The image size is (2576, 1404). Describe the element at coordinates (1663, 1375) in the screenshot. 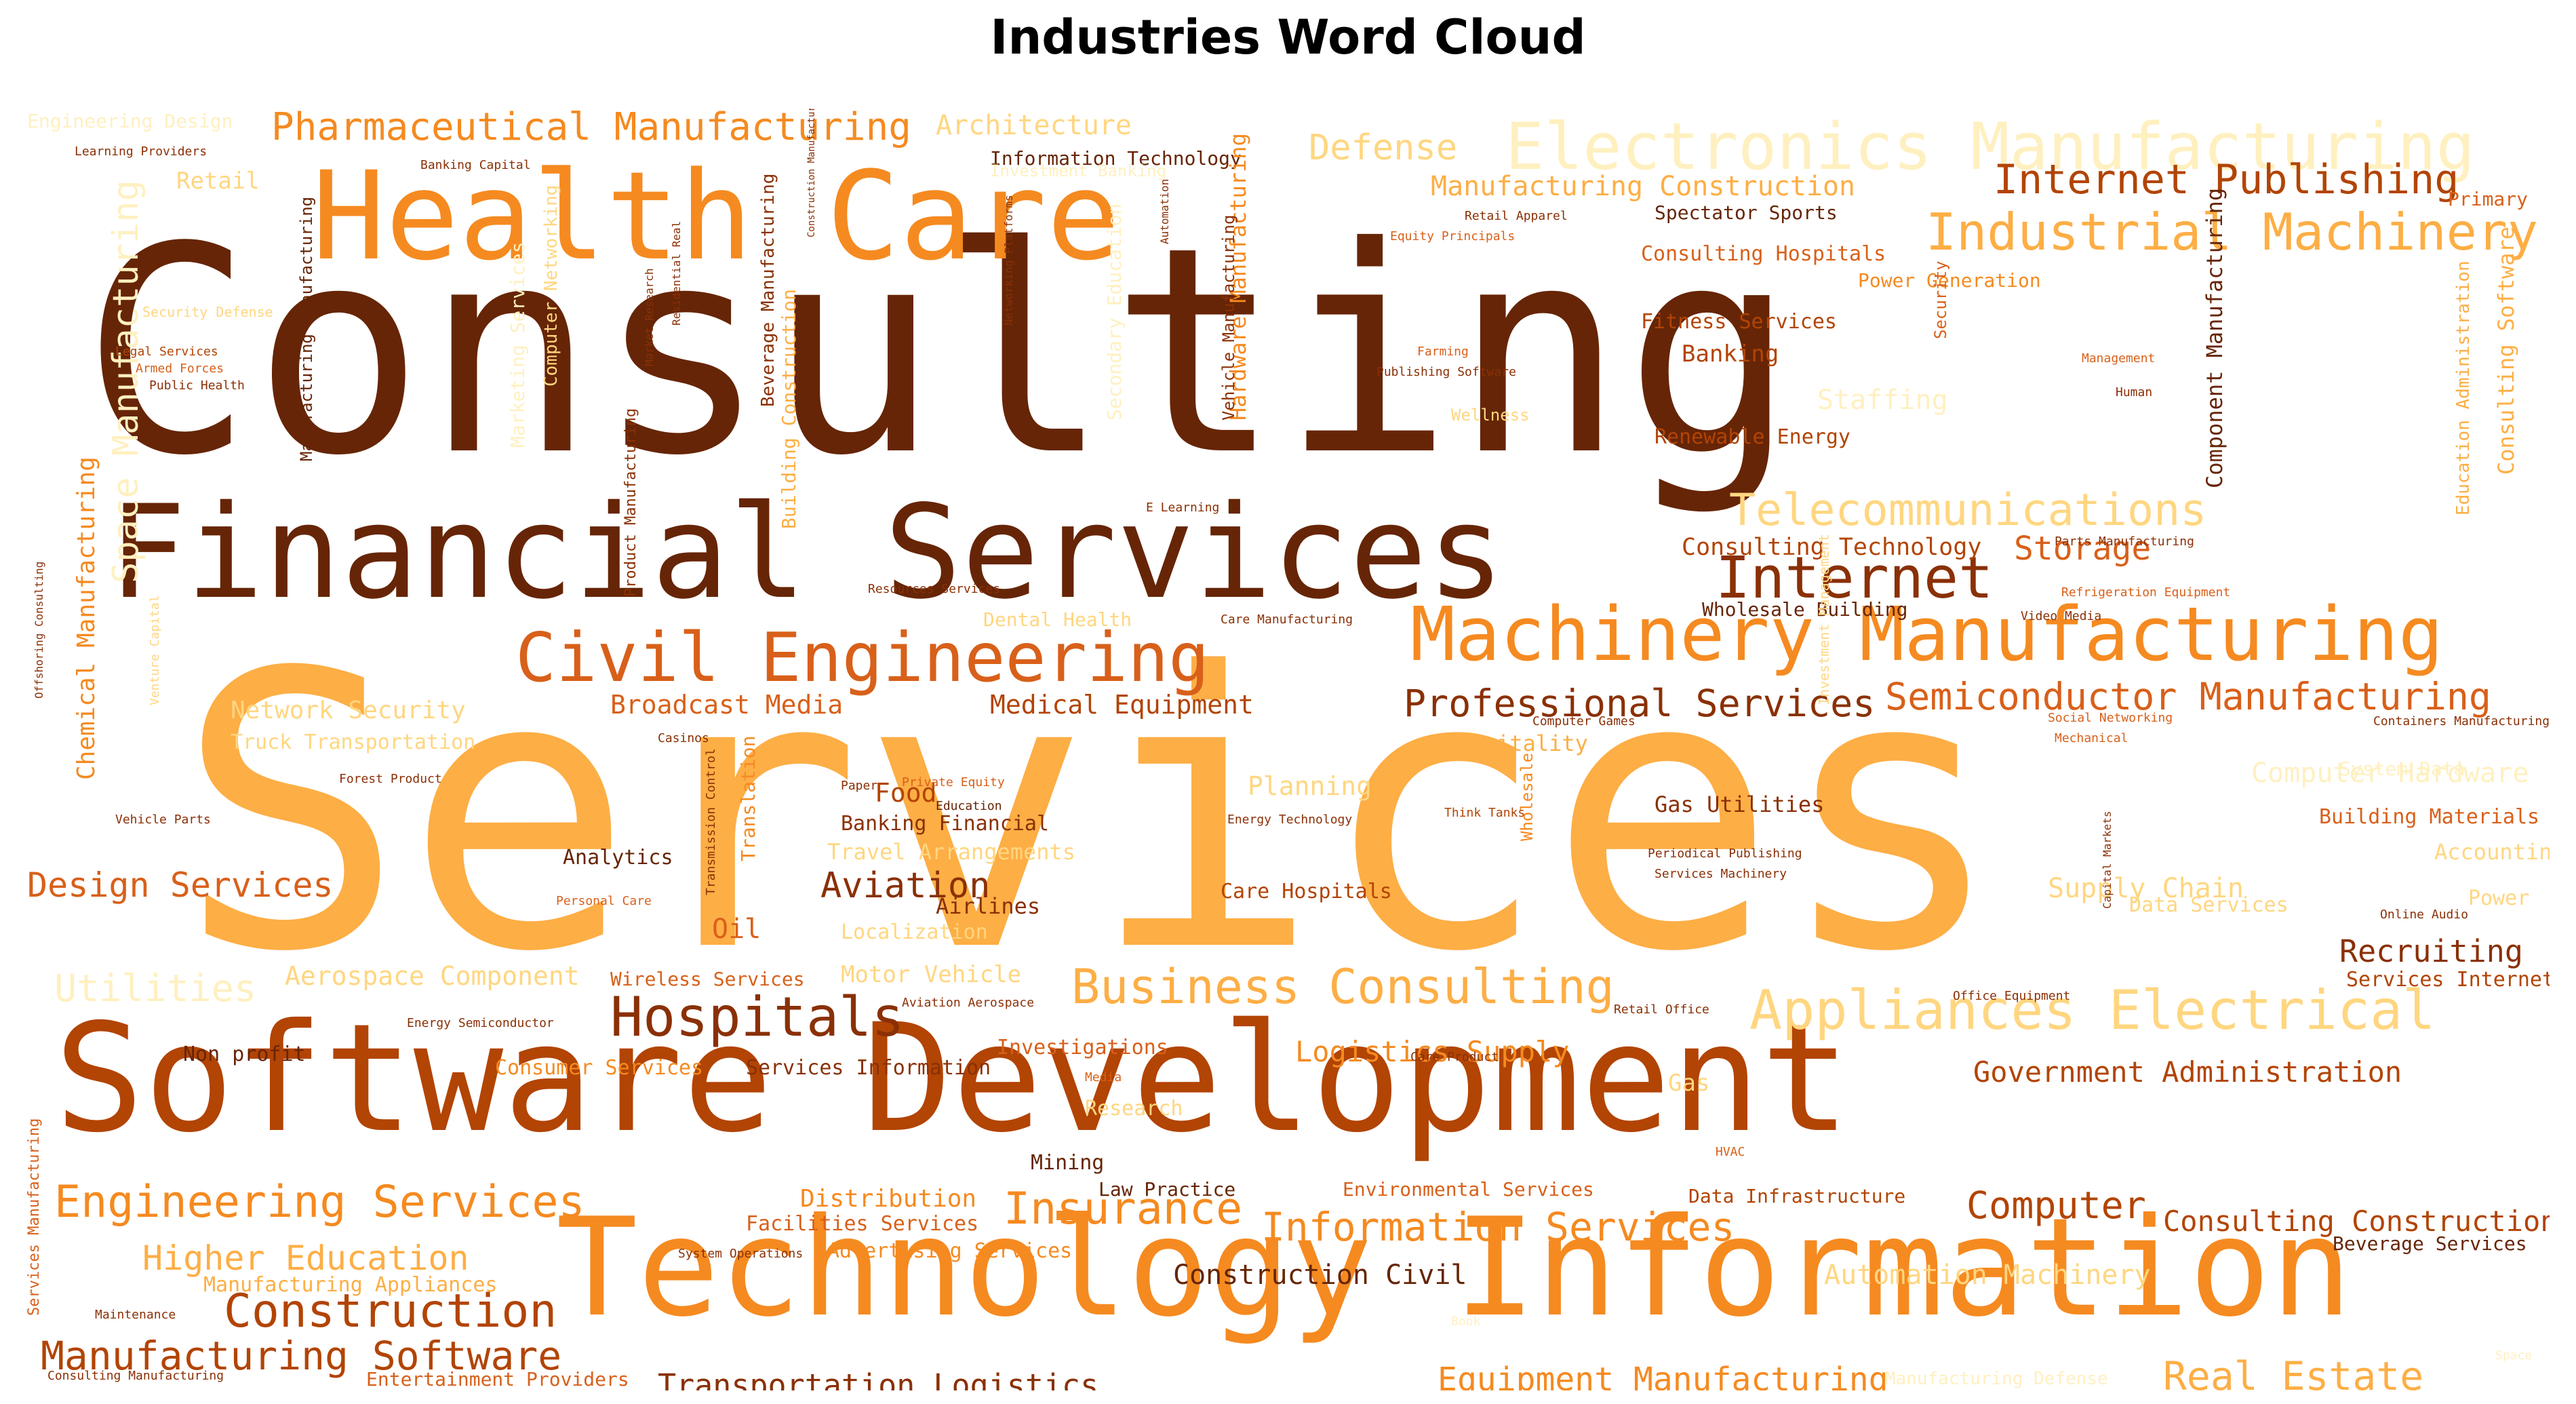

I see `word-equipment-manufacturing: Equipment Manufacturing` at that location.